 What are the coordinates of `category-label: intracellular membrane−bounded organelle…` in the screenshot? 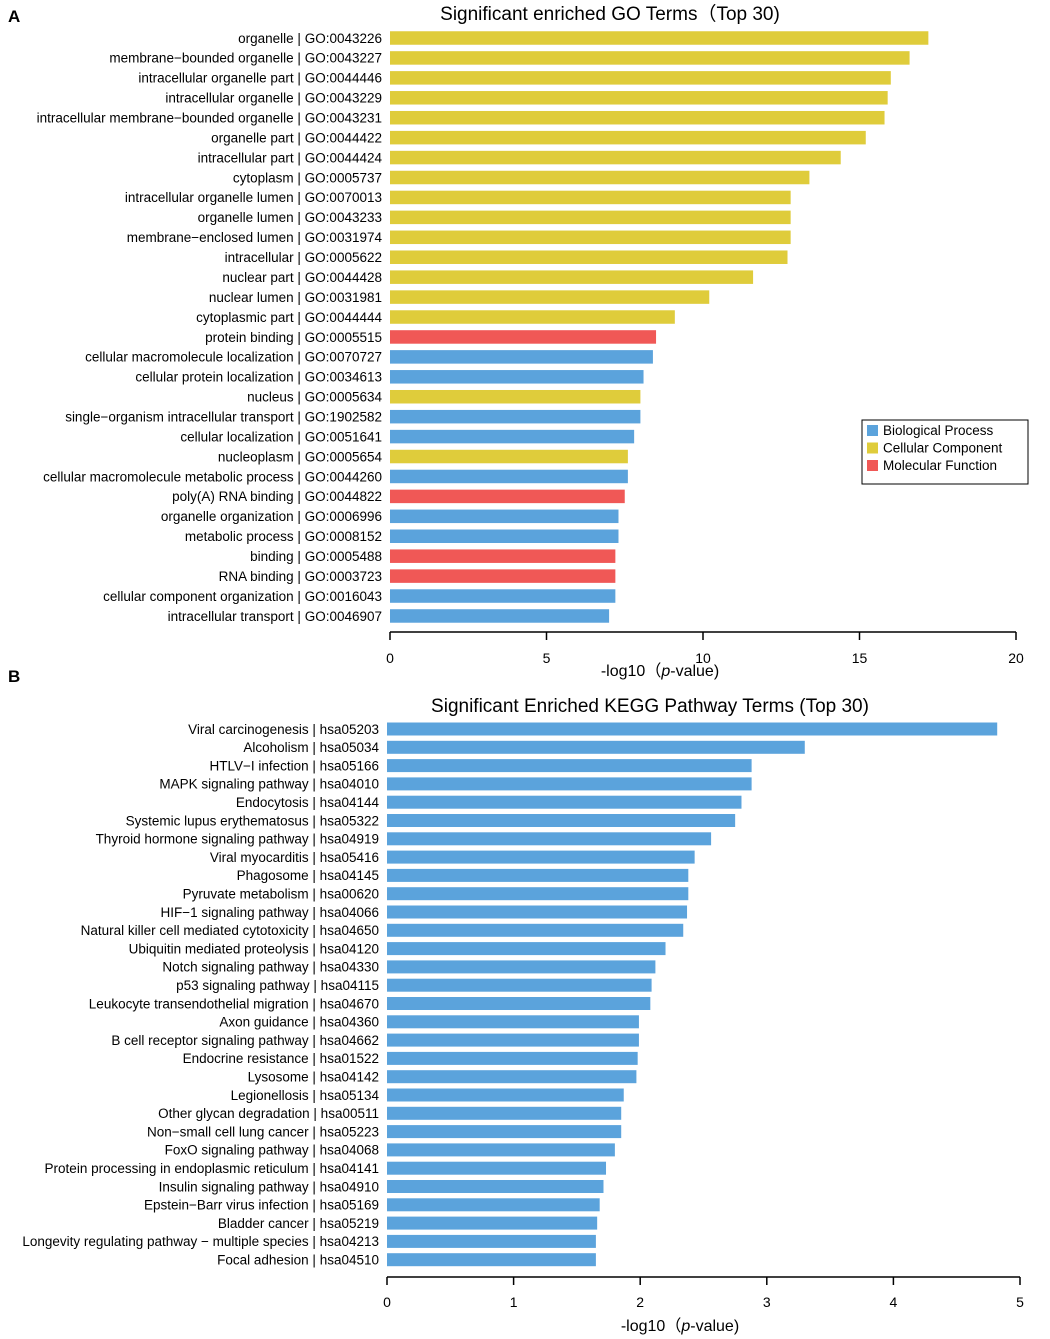 It's located at (209, 118).